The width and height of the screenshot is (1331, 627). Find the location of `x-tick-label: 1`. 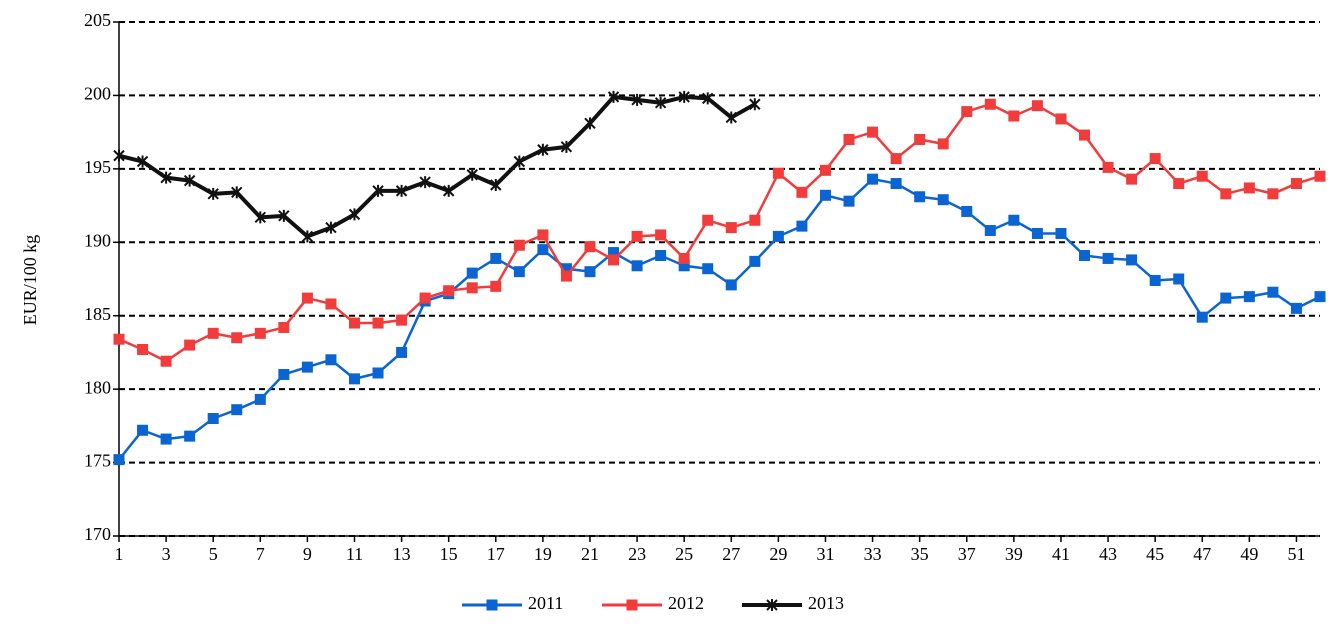

x-tick-label: 1 is located at coordinates (119, 554).